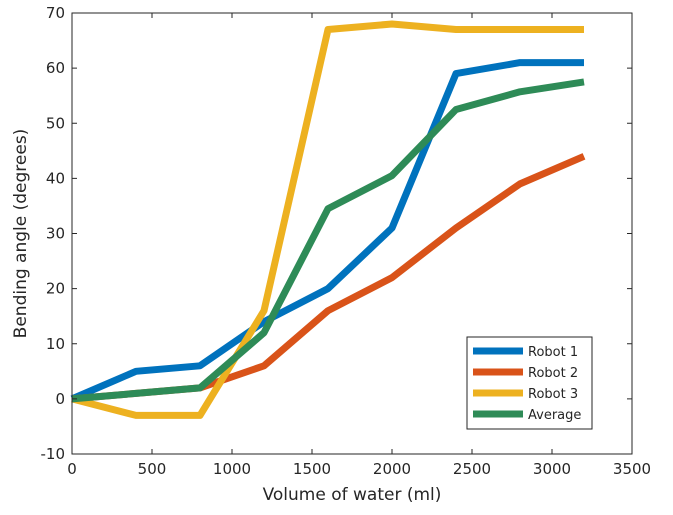 The height and width of the screenshot is (515, 673). I want to click on y-axis-label: Bending angle (degrees), so click(21, 234).